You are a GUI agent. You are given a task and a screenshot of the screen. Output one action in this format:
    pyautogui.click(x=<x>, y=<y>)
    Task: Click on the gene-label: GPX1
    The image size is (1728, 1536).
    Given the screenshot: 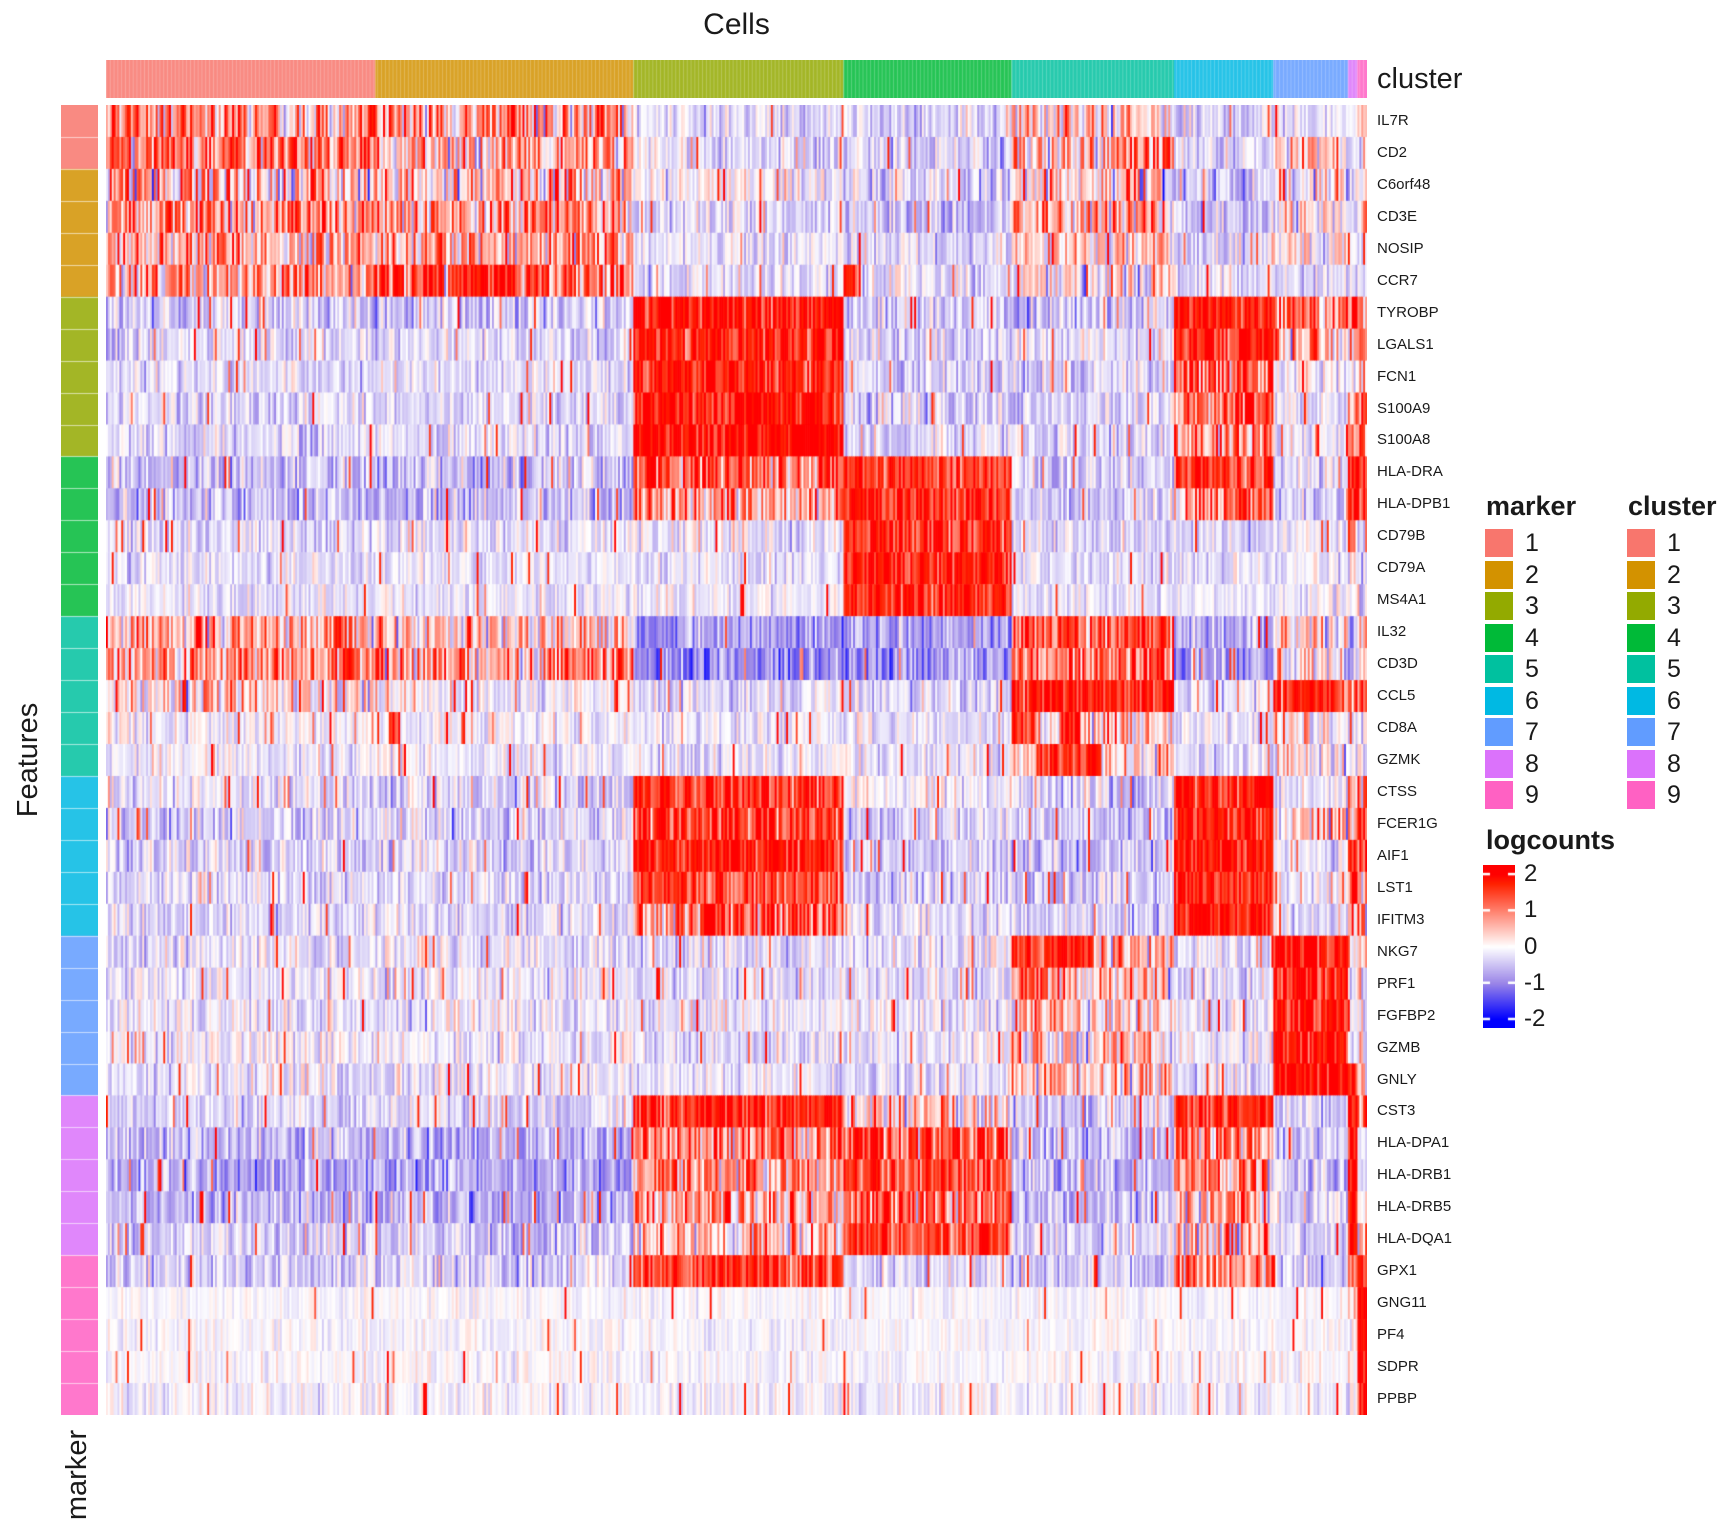 What is the action you would take?
    pyautogui.click(x=1397, y=1271)
    